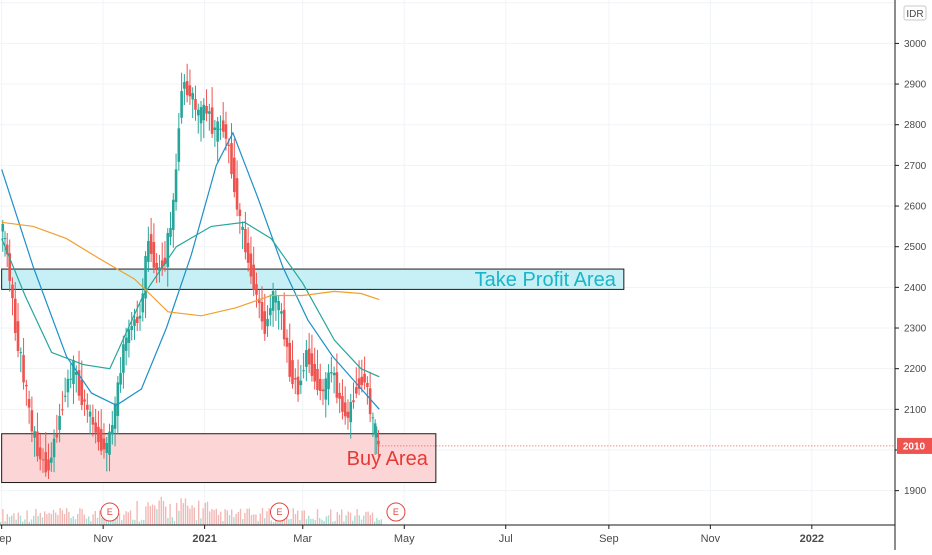 This screenshot has height=555, width=932. Describe the element at coordinates (915, 491) in the screenshot. I see `y-tick-label: 1900` at that location.